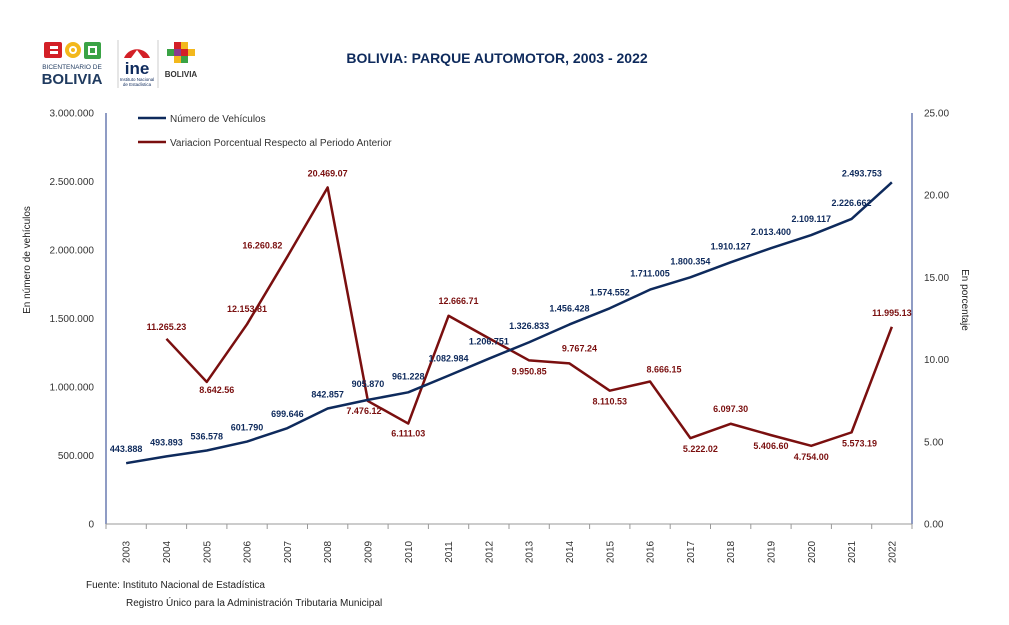 Image resolution: width=1009 pixels, height=625 pixels. Describe the element at coordinates (771, 551) in the screenshot. I see `x-tick-label: 2019` at that location.